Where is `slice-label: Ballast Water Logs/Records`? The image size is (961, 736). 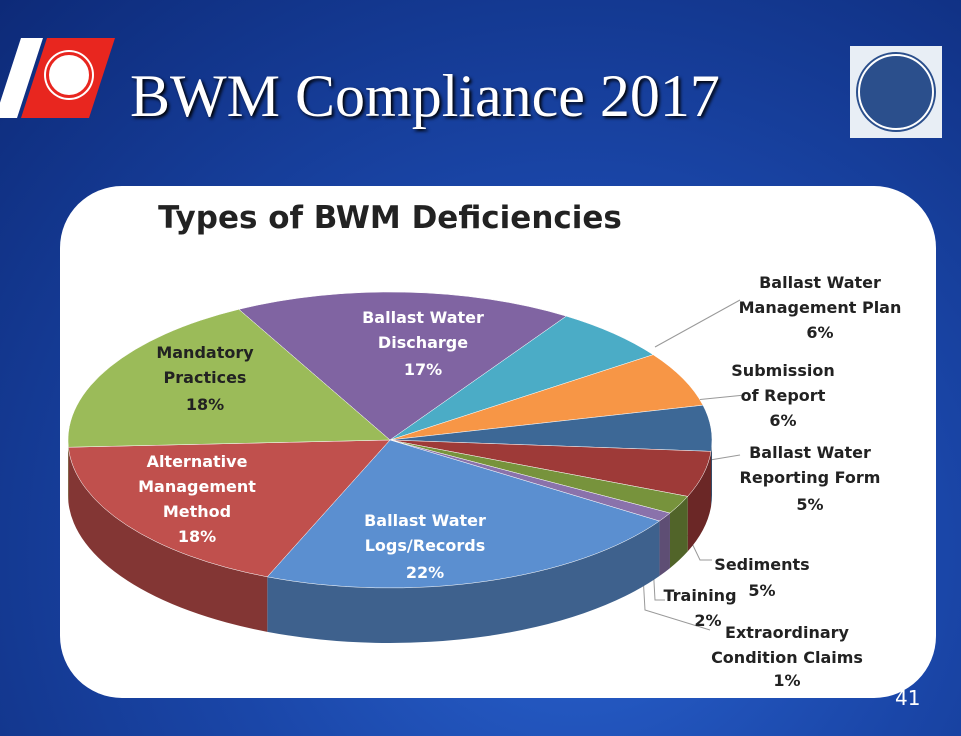 slice-label: Ballast Water Logs/Records is located at coordinates (425, 533).